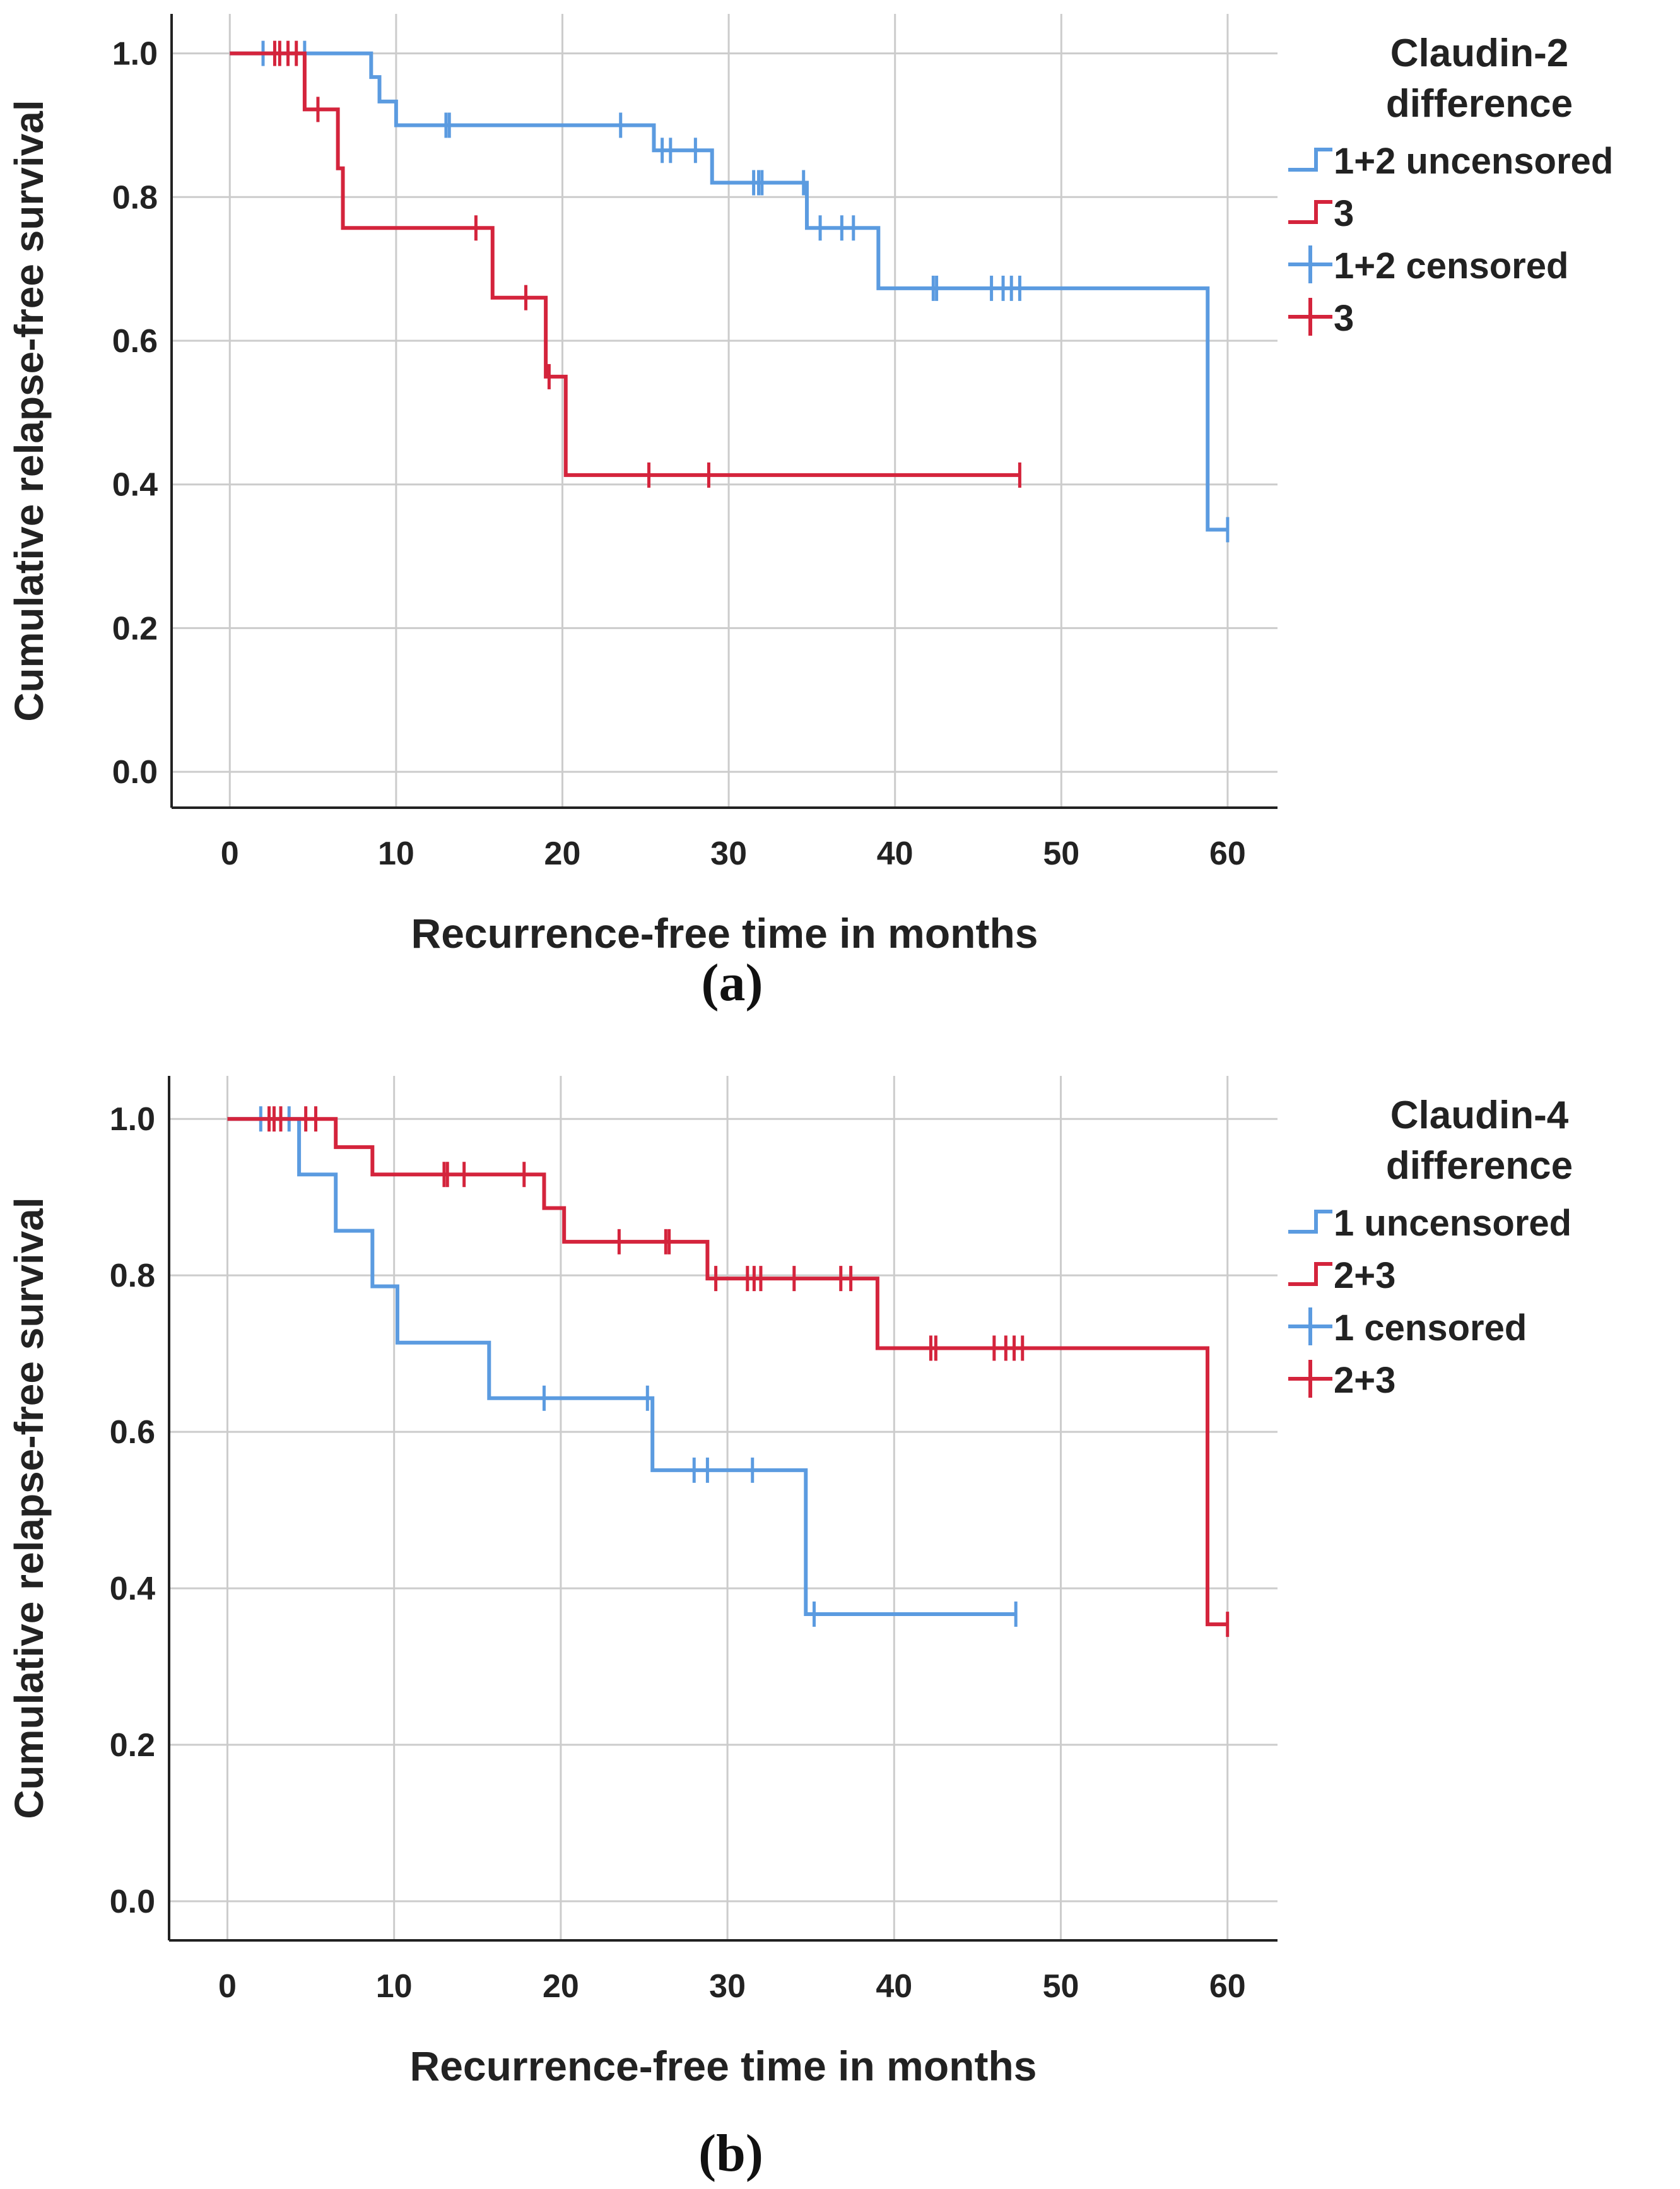 The image size is (1680, 2189). Describe the element at coordinates (1430, 1327) in the screenshot. I see `legend-entry-label: 1 censored` at that location.